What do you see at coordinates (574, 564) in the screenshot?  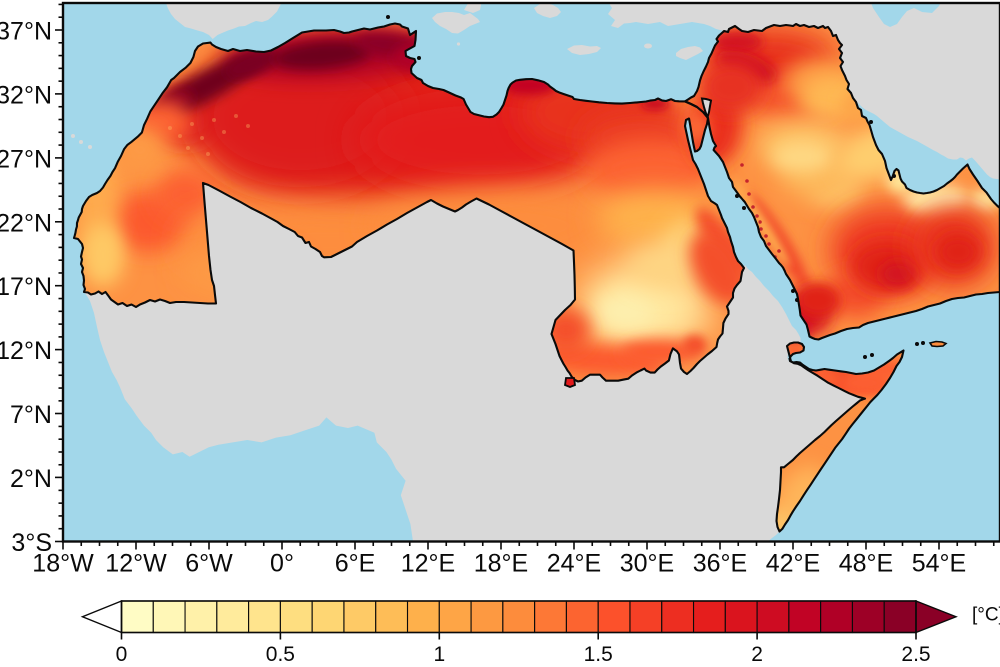 I see `svg-text: 24°E` at bounding box center [574, 564].